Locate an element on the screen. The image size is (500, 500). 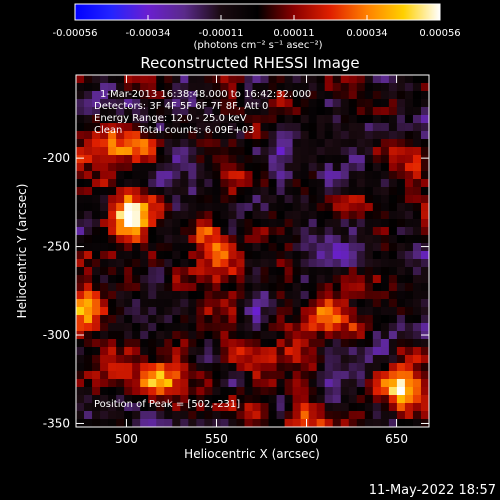
annotation-detectors: Detectors: 3F 4F 5F 6F 7F 8F, Att 0 is located at coordinates (181, 106).